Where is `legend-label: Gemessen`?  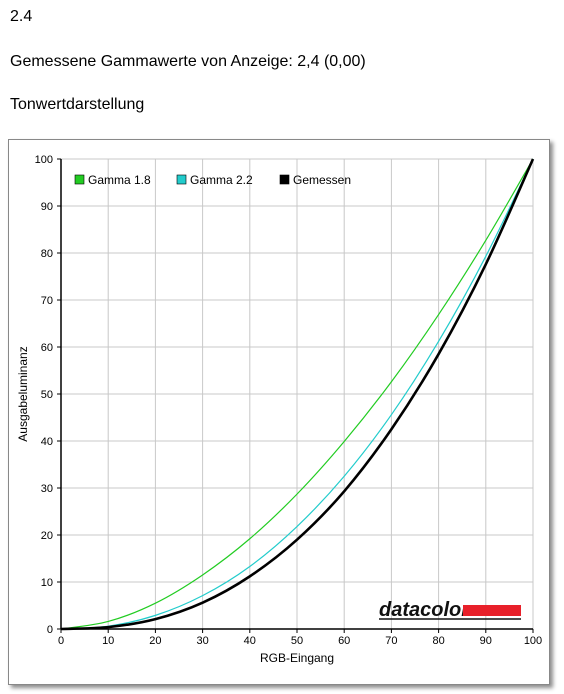
legend-label: Gemessen is located at coordinates (322, 180).